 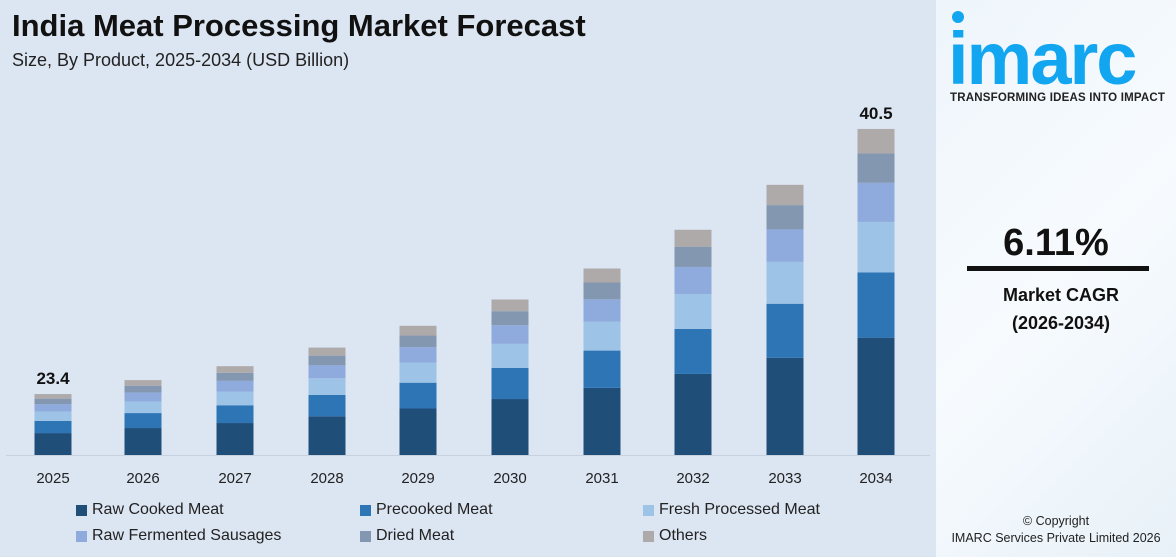 I want to click on divider, so click(x=1058, y=268).